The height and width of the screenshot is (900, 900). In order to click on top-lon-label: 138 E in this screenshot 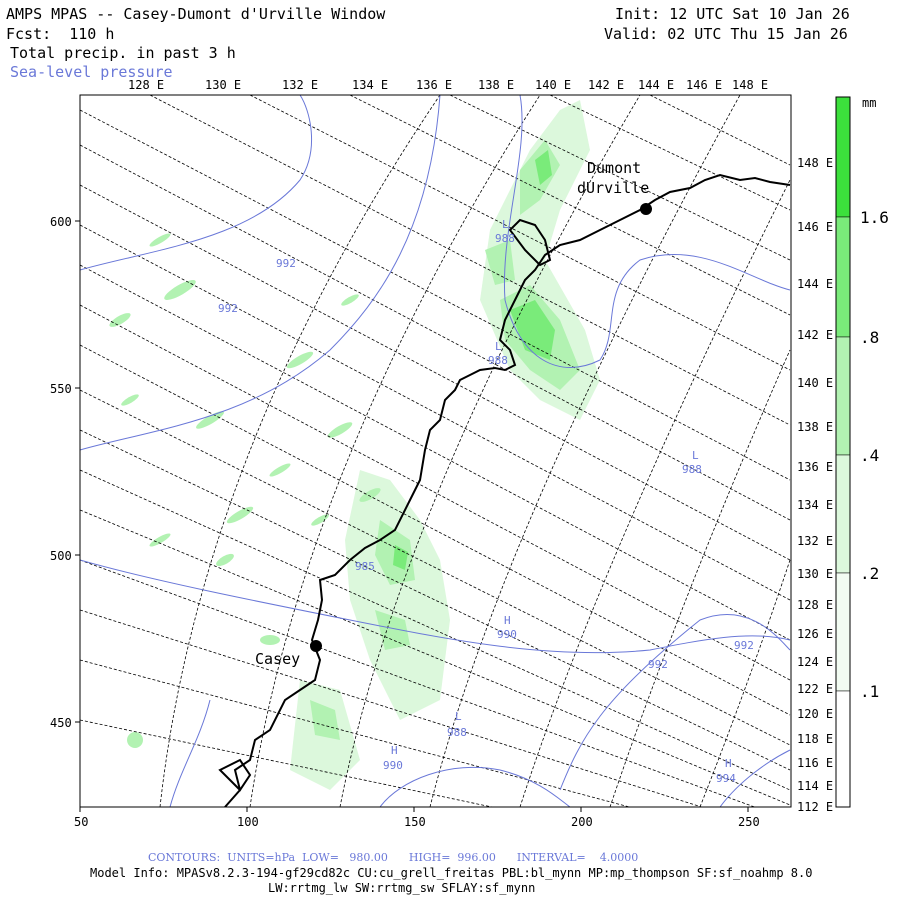, I will do `click(496, 85)`.